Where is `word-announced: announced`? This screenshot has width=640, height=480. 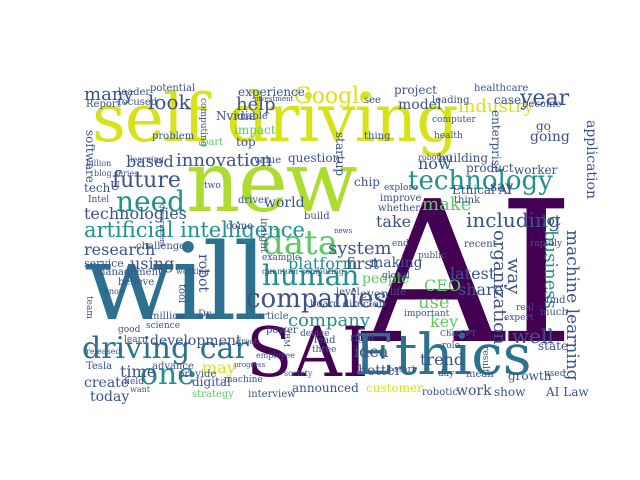
word-announced: announced is located at coordinates (325, 388).